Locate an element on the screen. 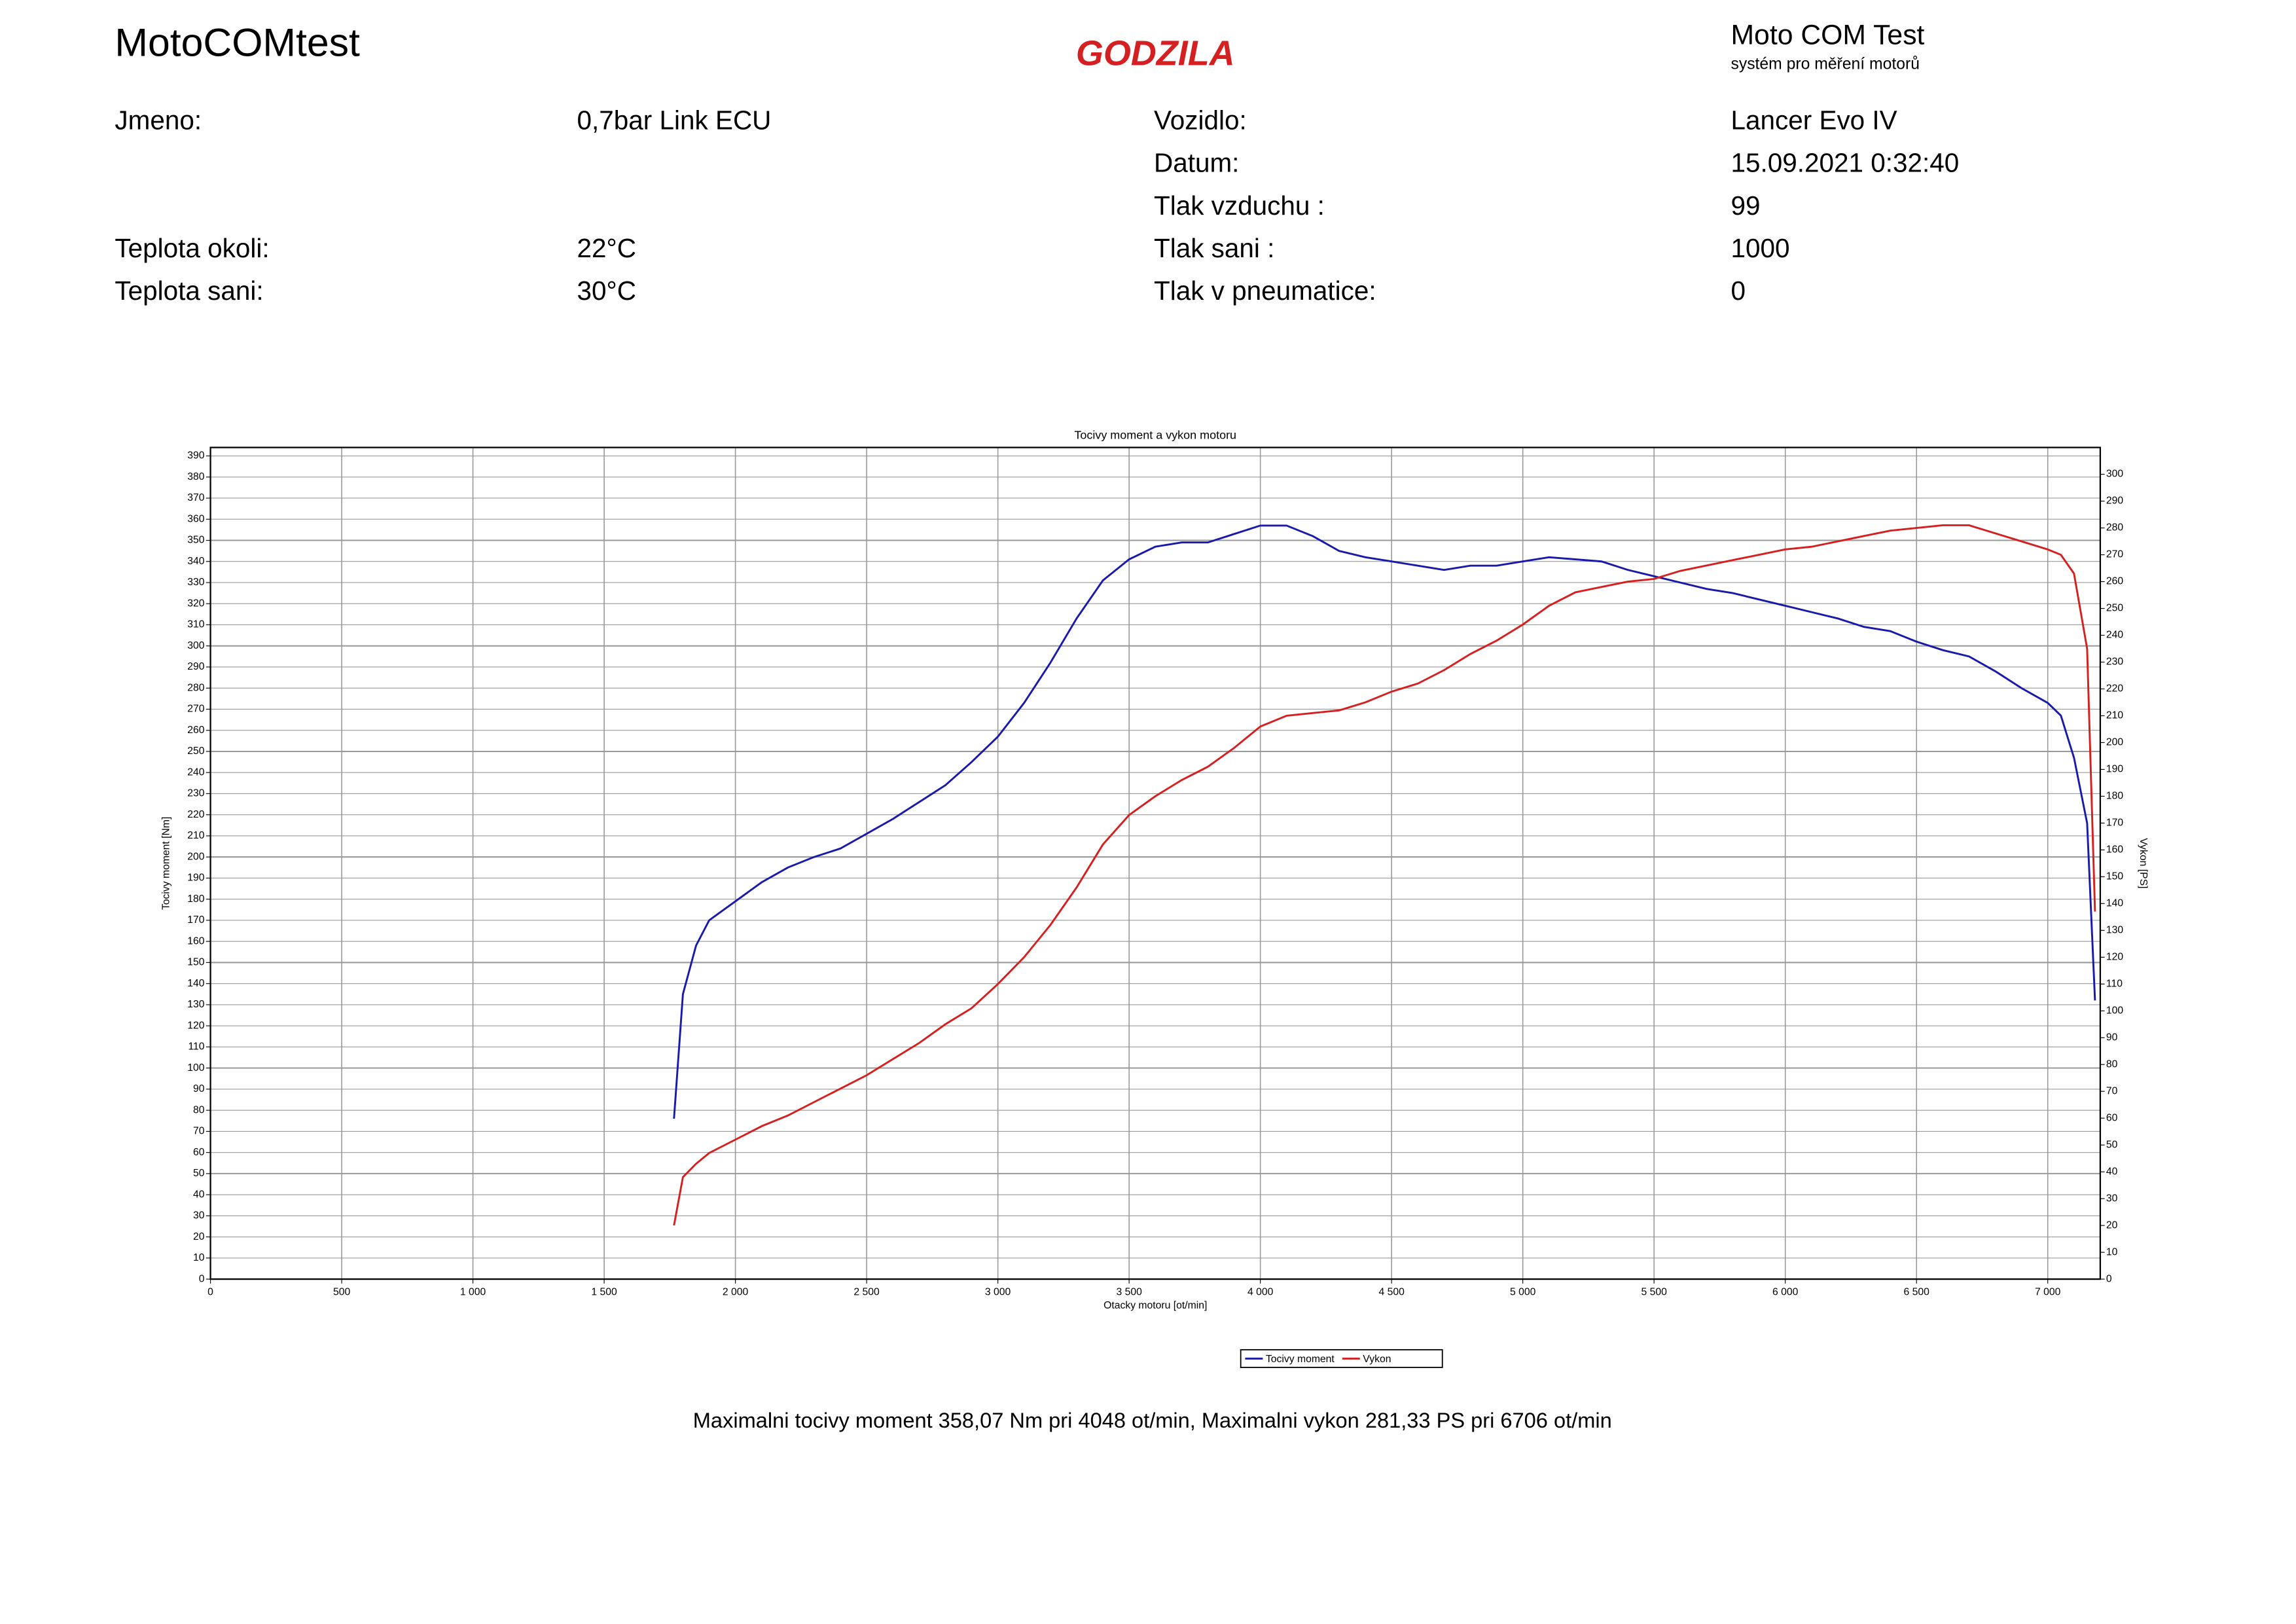 This screenshot has width=2296, height=1624. y-tick-label: 280 is located at coordinates (196, 688).